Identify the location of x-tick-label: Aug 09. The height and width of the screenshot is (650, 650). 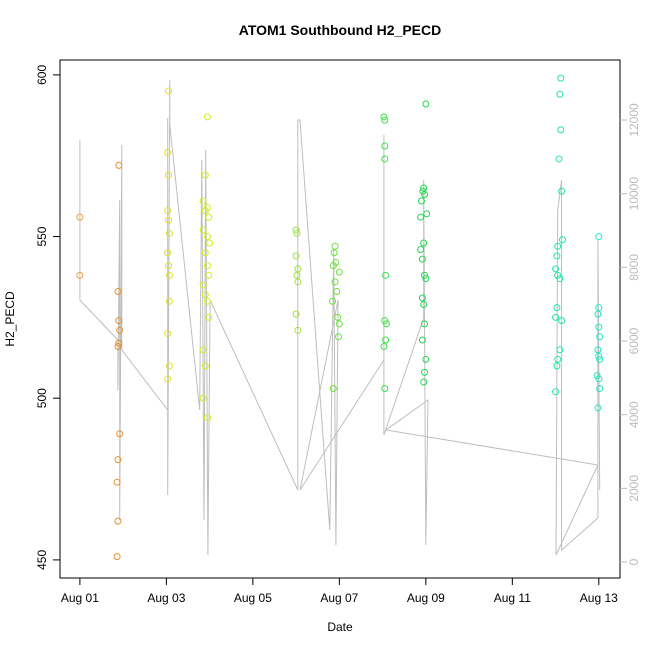
(426, 598).